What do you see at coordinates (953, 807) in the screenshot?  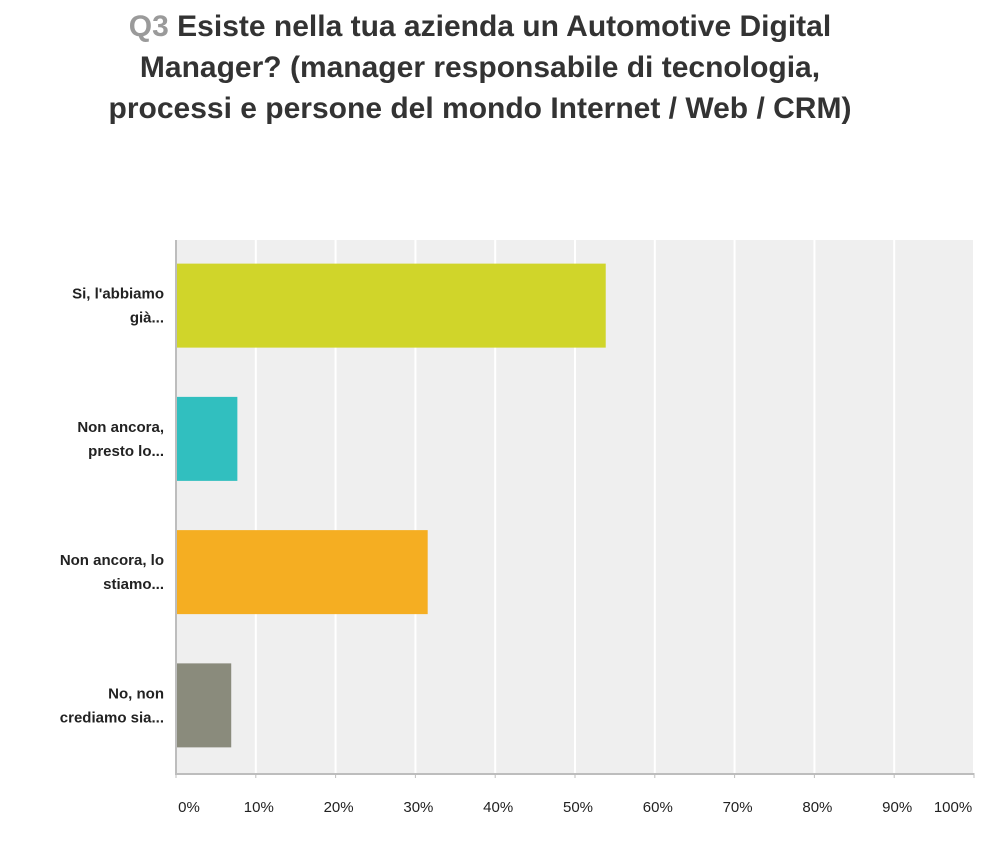 I see `x-tick-label-100: 100%` at bounding box center [953, 807].